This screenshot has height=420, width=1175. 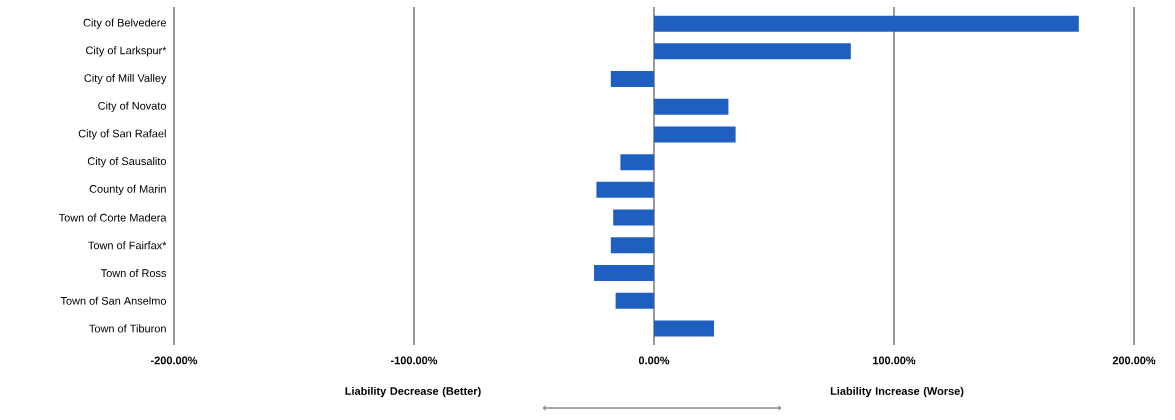 What do you see at coordinates (127, 328) in the screenshot?
I see `y-tick-label: Town of Tiburon` at bounding box center [127, 328].